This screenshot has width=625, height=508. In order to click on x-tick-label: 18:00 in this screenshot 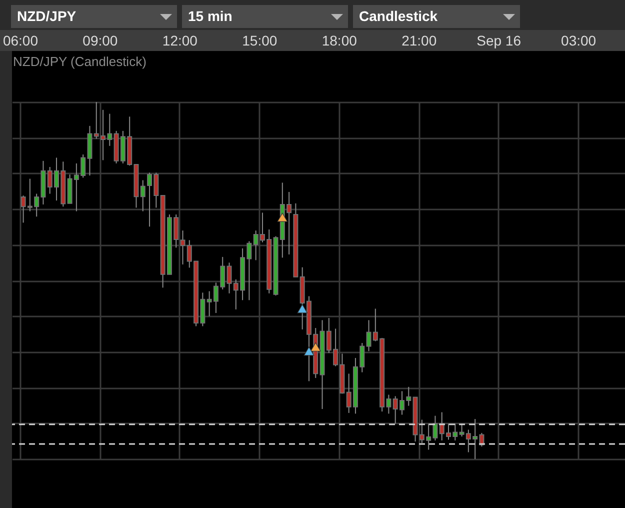, I will do `click(340, 40)`.